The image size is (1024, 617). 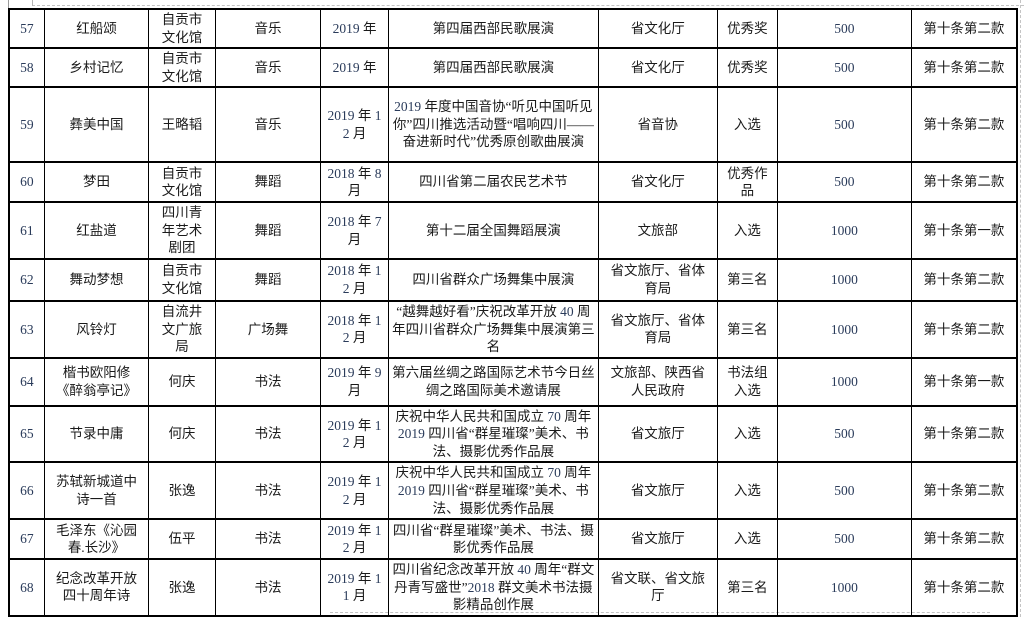 What do you see at coordinates (27, 434) in the screenshot?
I see `numeric-text: 65` at bounding box center [27, 434].